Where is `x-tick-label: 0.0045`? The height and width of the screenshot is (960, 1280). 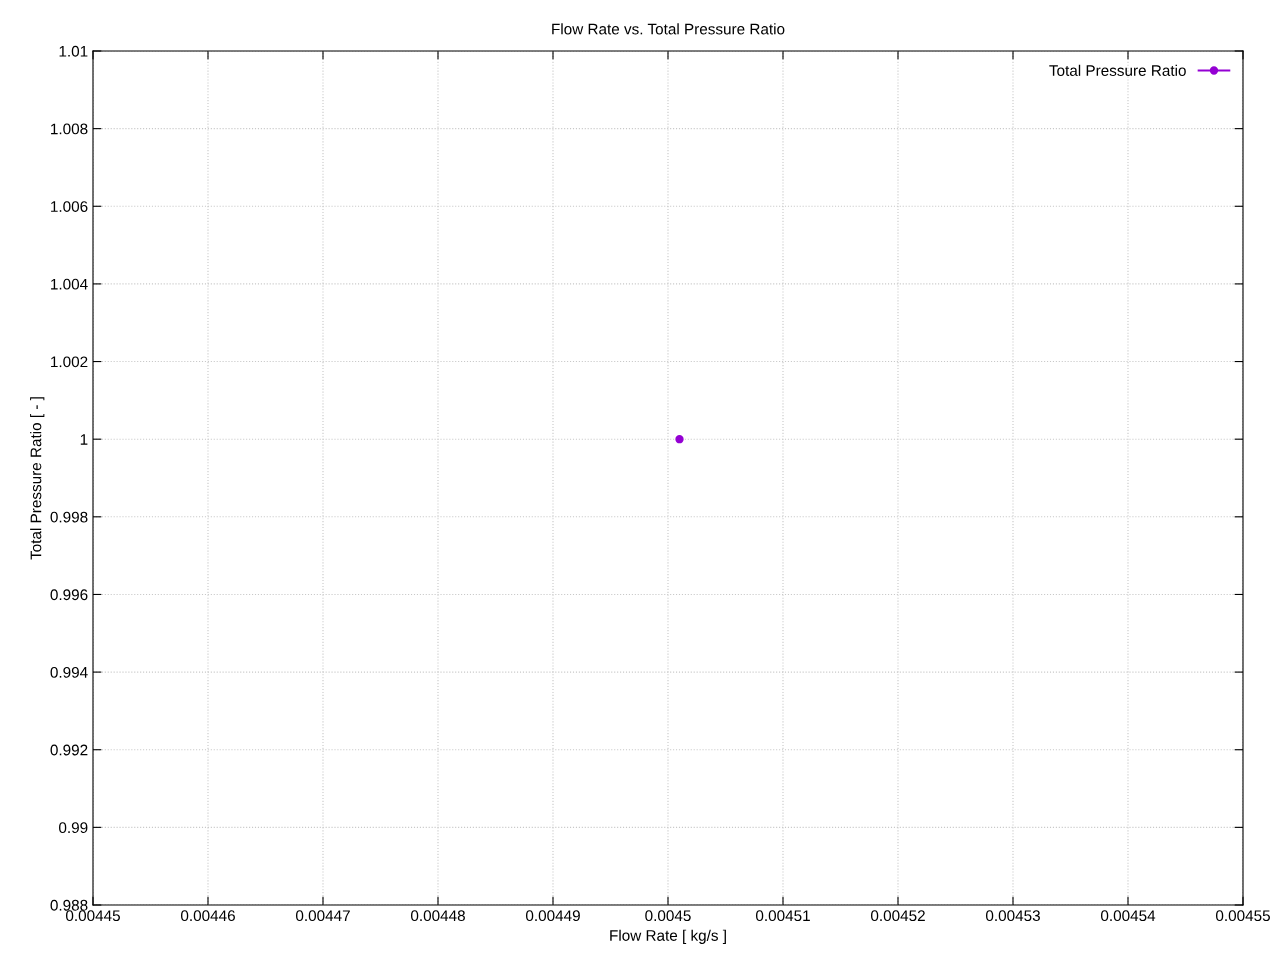 x-tick-label: 0.0045 is located at coordinates (668, 916).